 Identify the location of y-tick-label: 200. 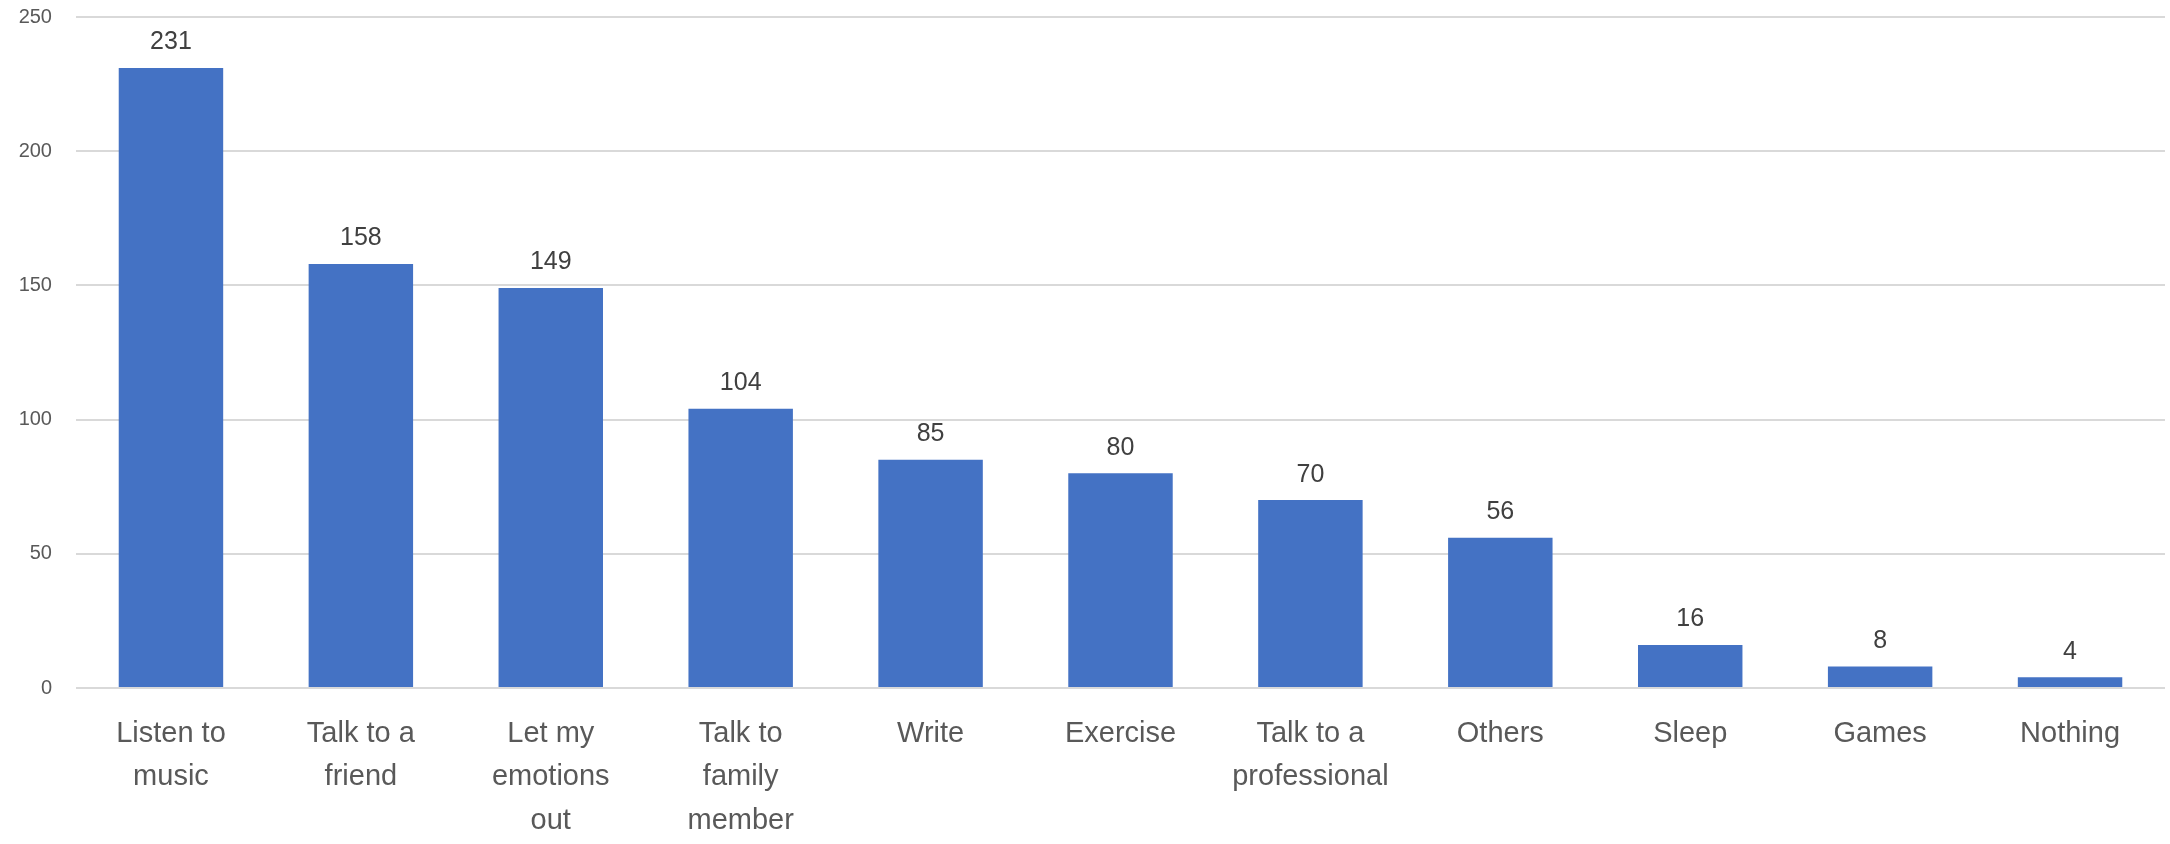
(35, 149).